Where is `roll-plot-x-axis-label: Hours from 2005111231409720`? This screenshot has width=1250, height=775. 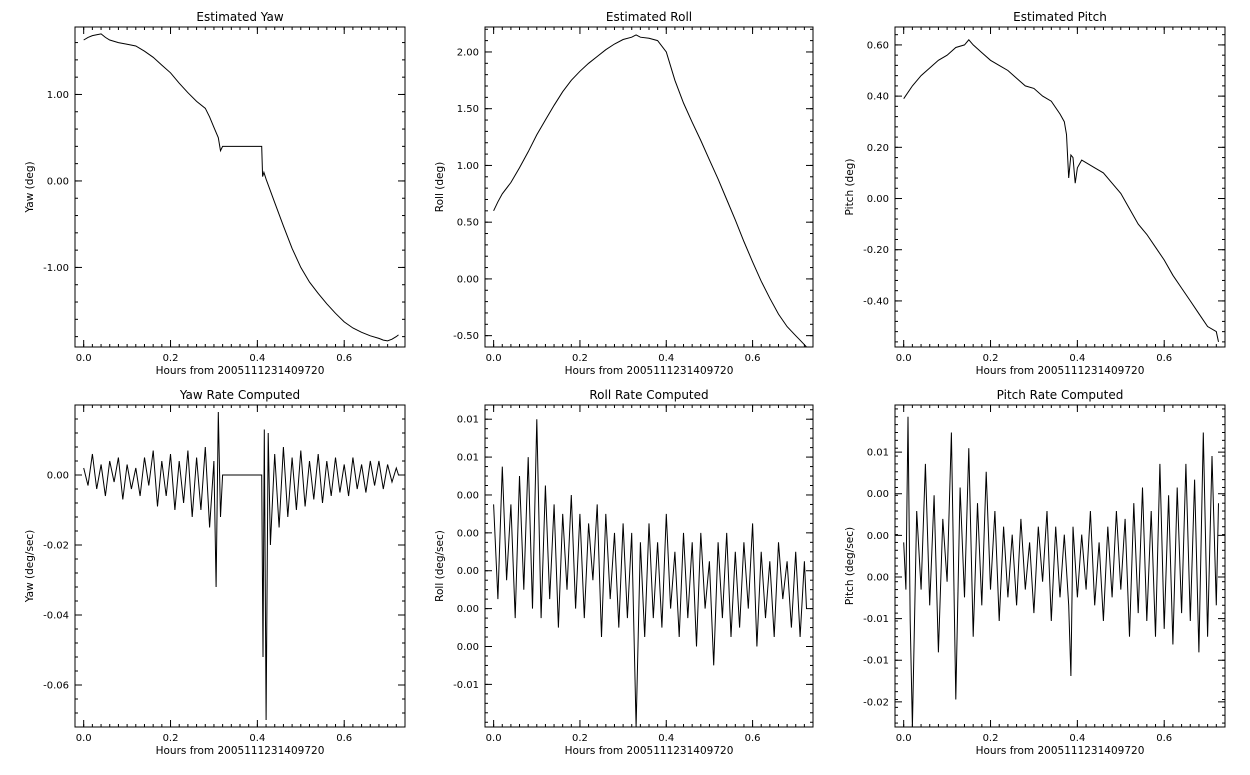 roll-plot-x-axis-label: Hours from 2005111231409720 is located at coordinates (649, 371).